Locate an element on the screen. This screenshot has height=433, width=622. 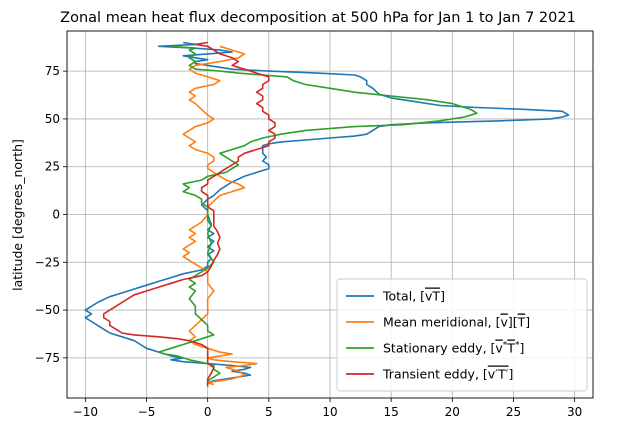
y-tick-label: −25 is located at coordinates (47, 262).